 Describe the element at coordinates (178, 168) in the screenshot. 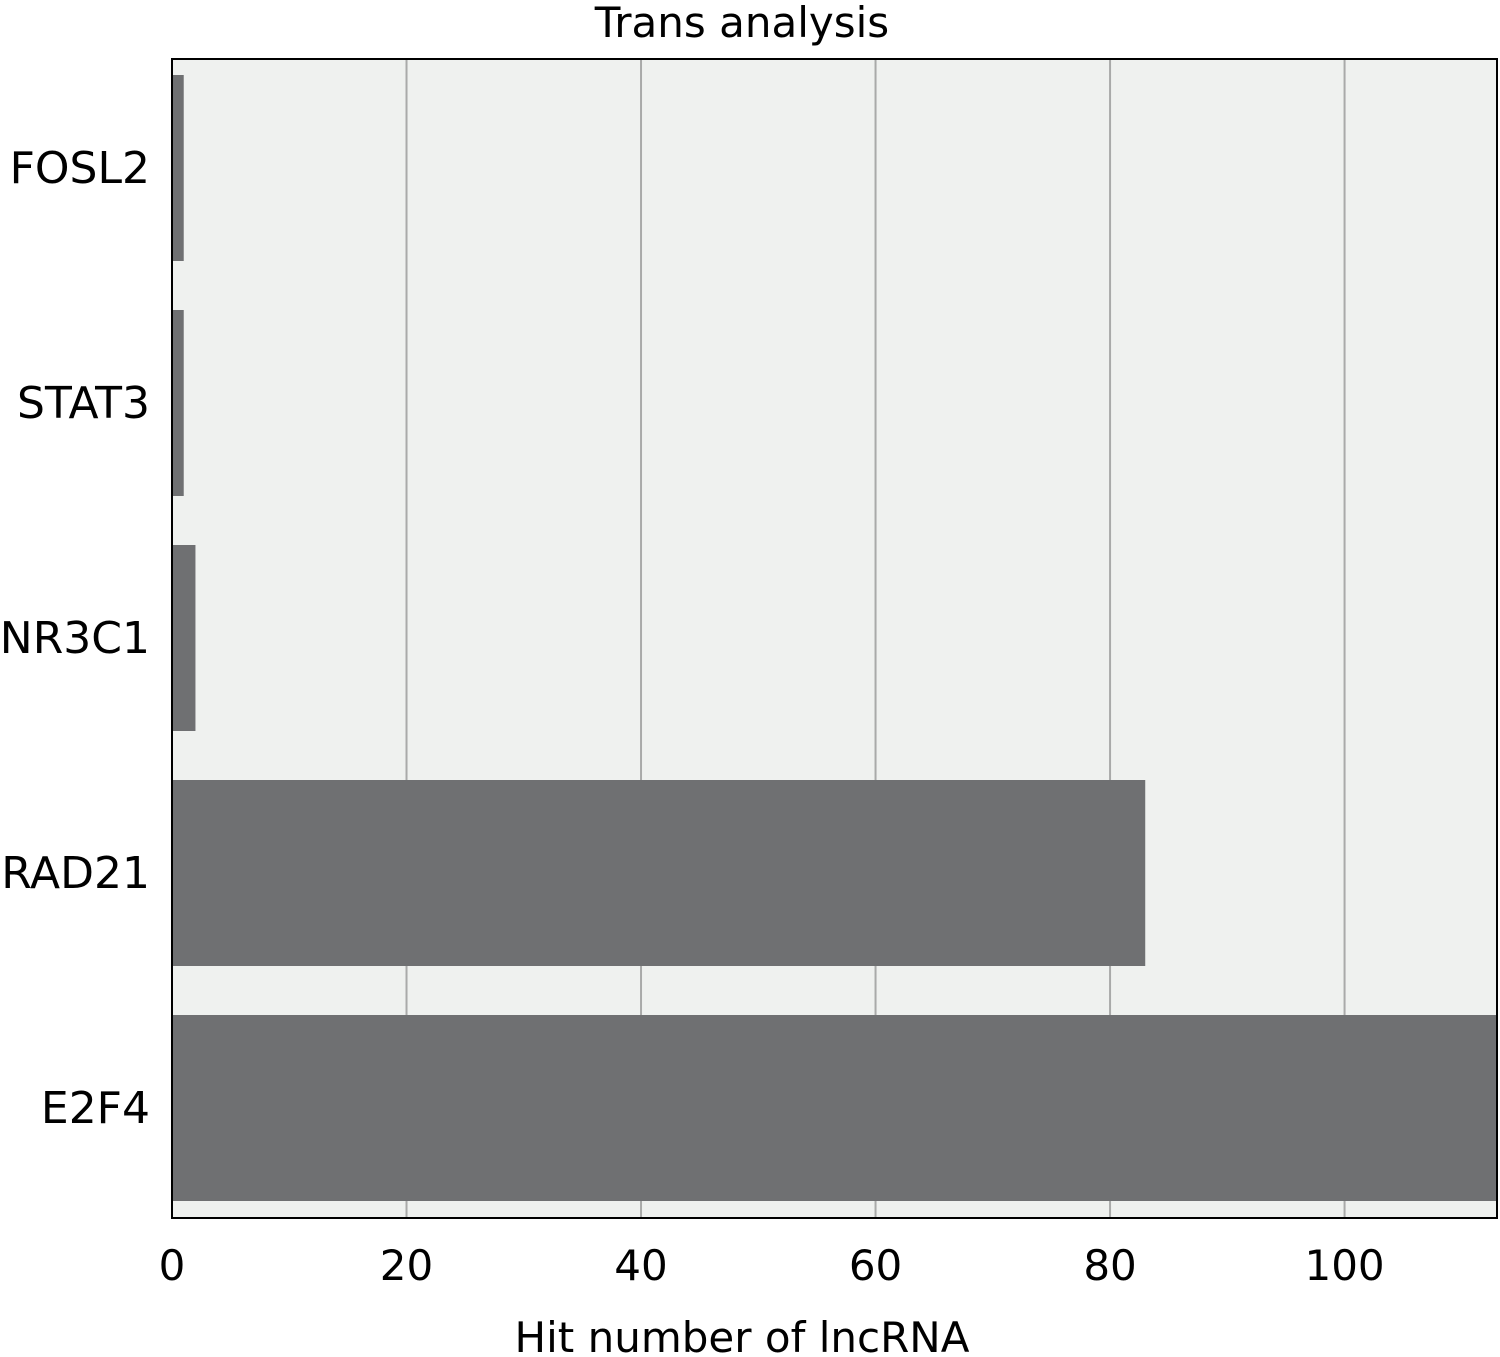

I see `bar-fosl2` at that location.